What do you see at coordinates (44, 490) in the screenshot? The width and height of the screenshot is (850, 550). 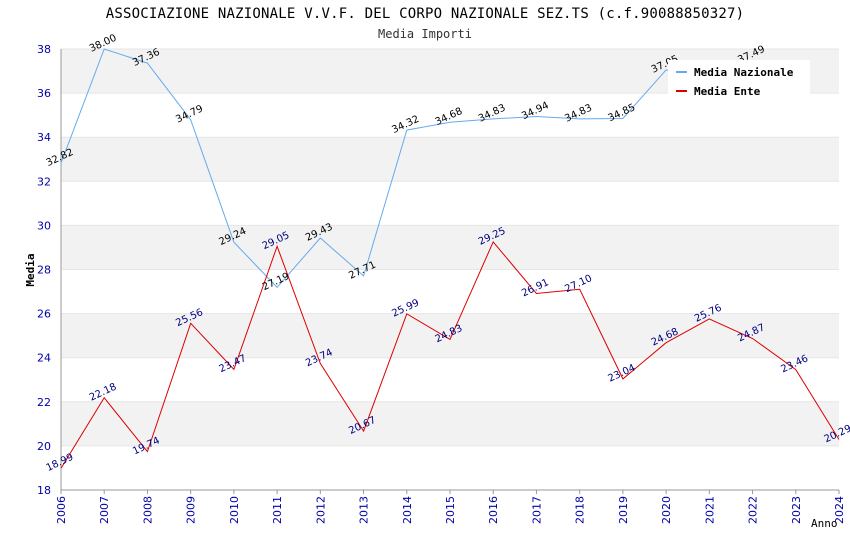 I see `y-tick-label: 18` at bounding box center [44, 490].